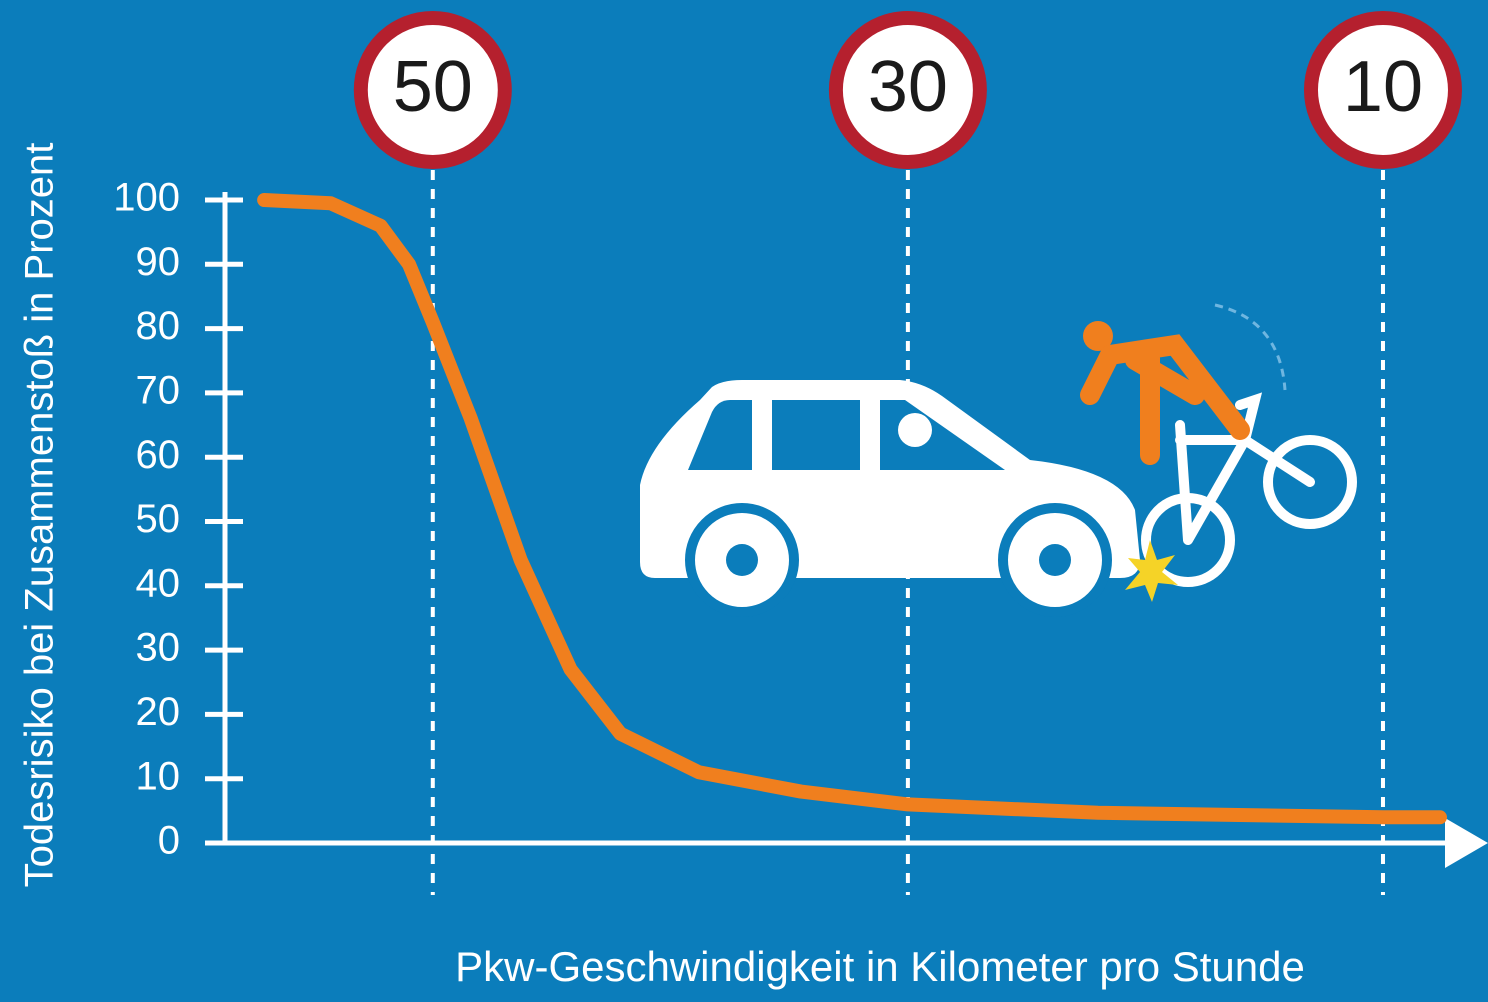 This screenshot has height=1002, width=1488. I want to click on y-tick-label: 60, so click(158, 455).